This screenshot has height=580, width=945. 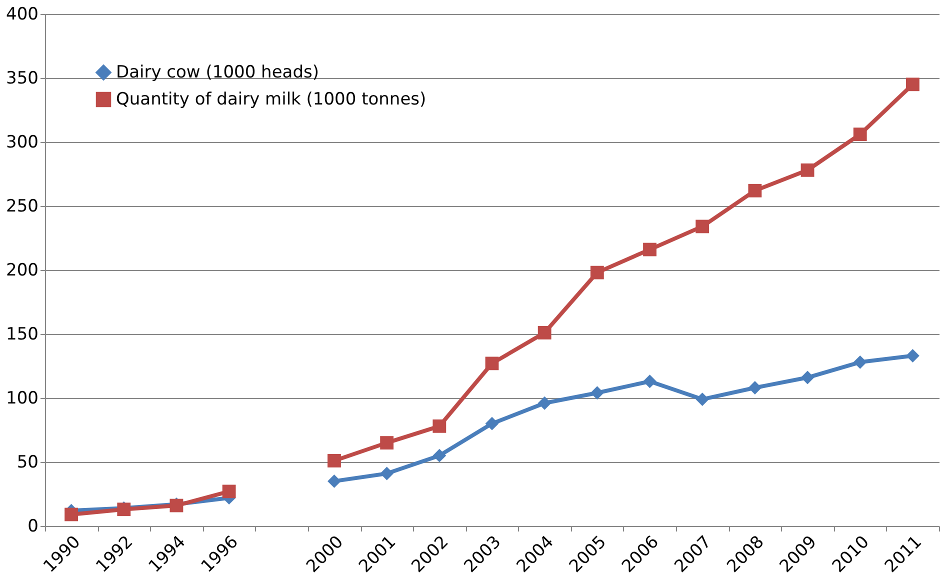 What do you see at coordinates (22, 142) in the screenshot?
I see `y-tick-label: 300` at bounding box center [22, 142].